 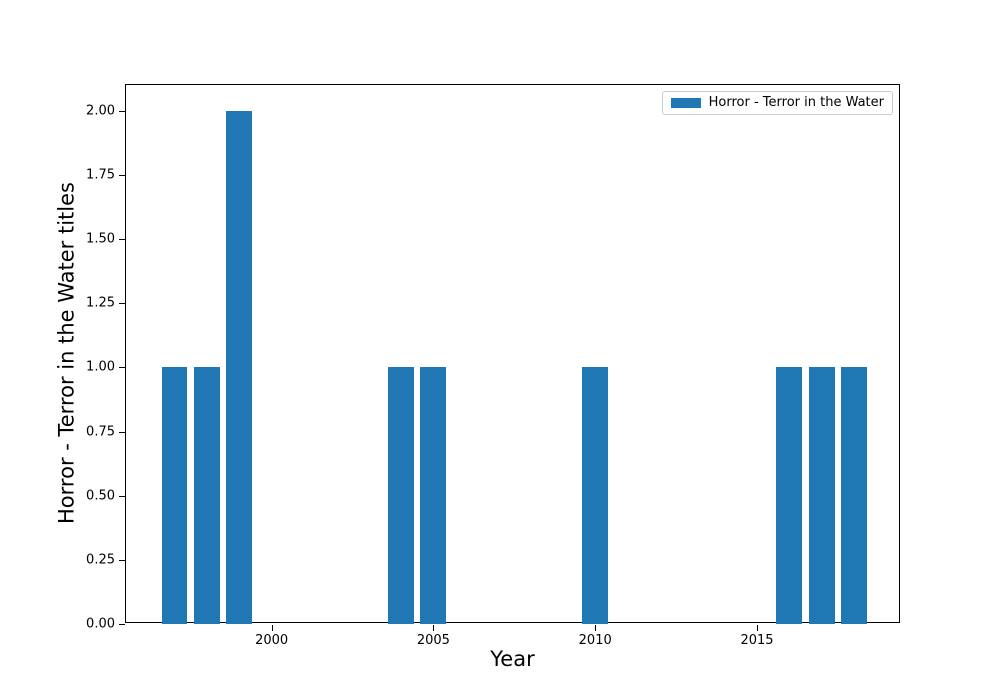 I want to click on bar-2018, so click(x=854, y=495).